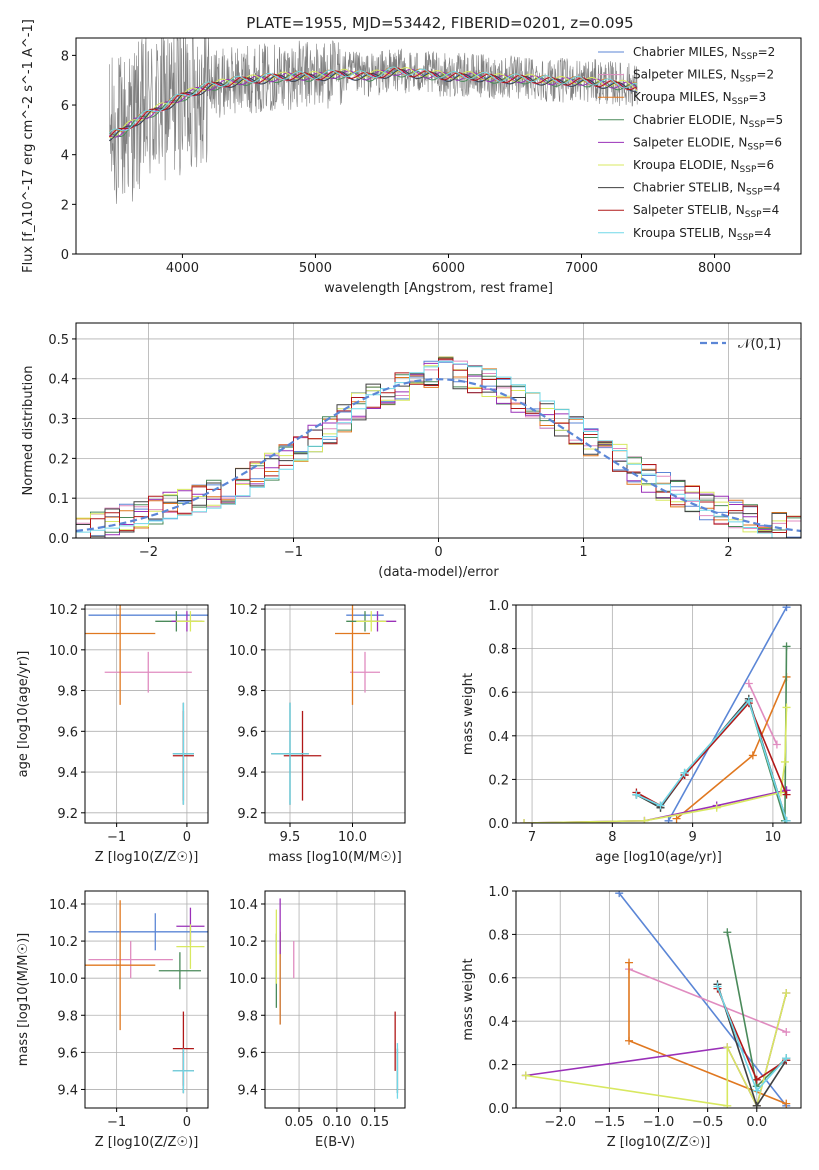 This screenshot has height=1170, width=819. Describe the element at coordinates (612, 837) in the screenshot. I see `x-tick-label: 8` at that location.